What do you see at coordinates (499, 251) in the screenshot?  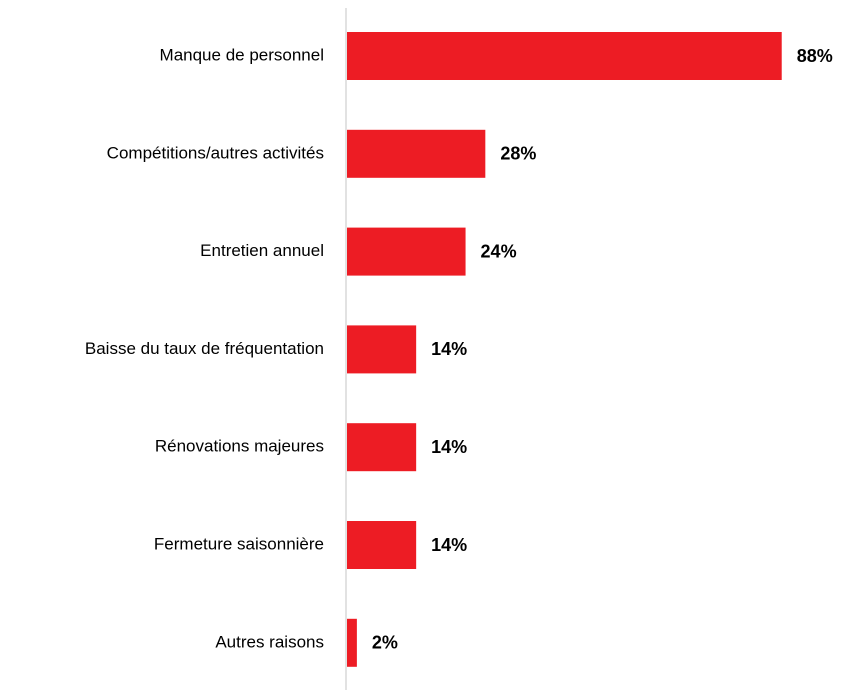 I see `value-label: 24%` at bounding box center [499, 251].